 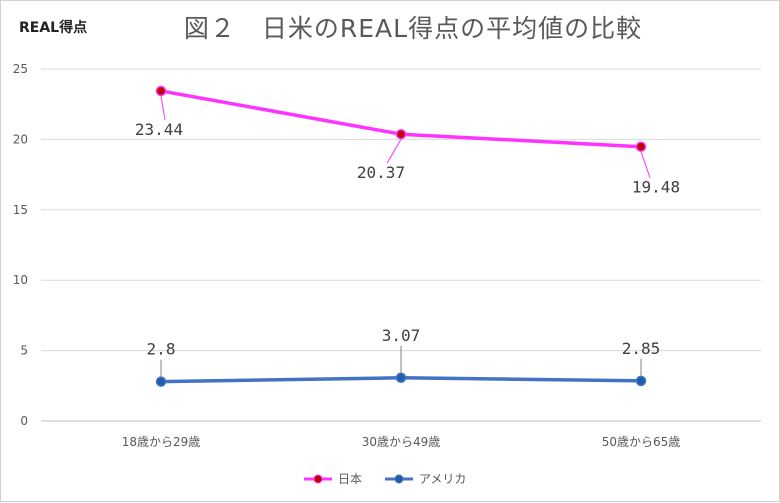 I want to click on legend-label-1: アメリカ, so click(x=442, y=479).